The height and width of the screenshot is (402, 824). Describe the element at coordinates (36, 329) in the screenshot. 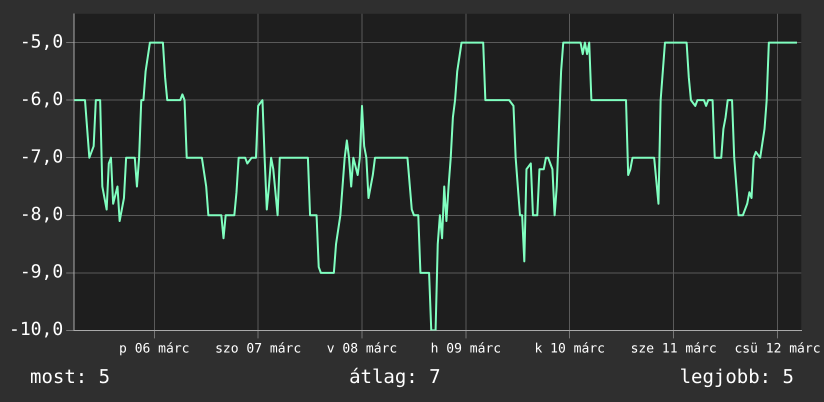

I see `y-tick-label: -10,0` at that location.